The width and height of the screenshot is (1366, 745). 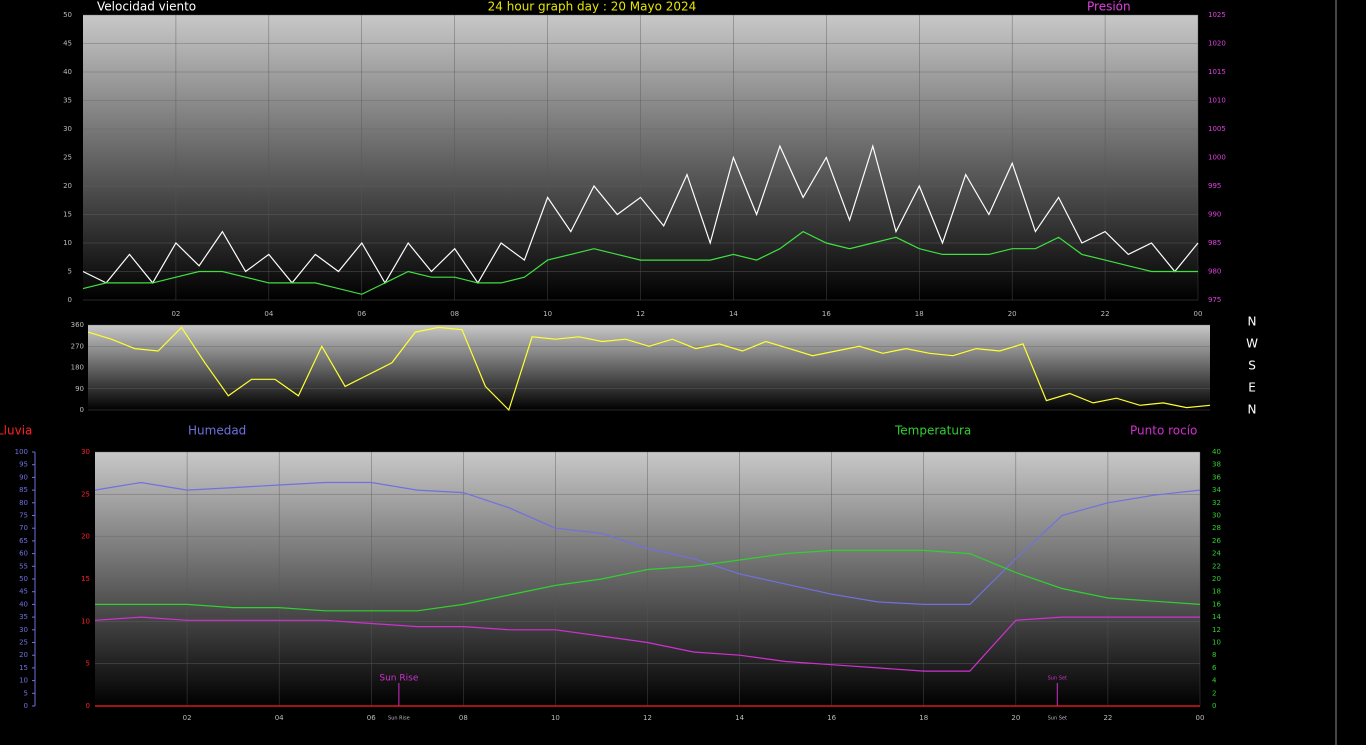 What do you see at coordinates (1216, 566) in the screenshot?
I see `y-tick-label: 22` at bounding box center [1216, 566].